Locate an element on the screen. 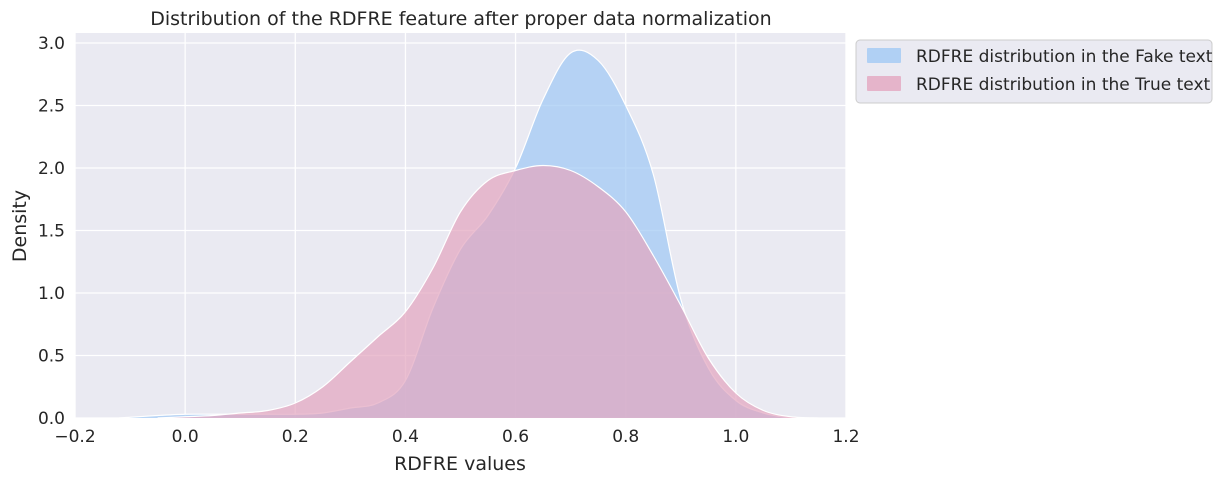 This screenshot has width=1222, height=484. x-tick-label: 0.0 is located at coordinates (185, 437).